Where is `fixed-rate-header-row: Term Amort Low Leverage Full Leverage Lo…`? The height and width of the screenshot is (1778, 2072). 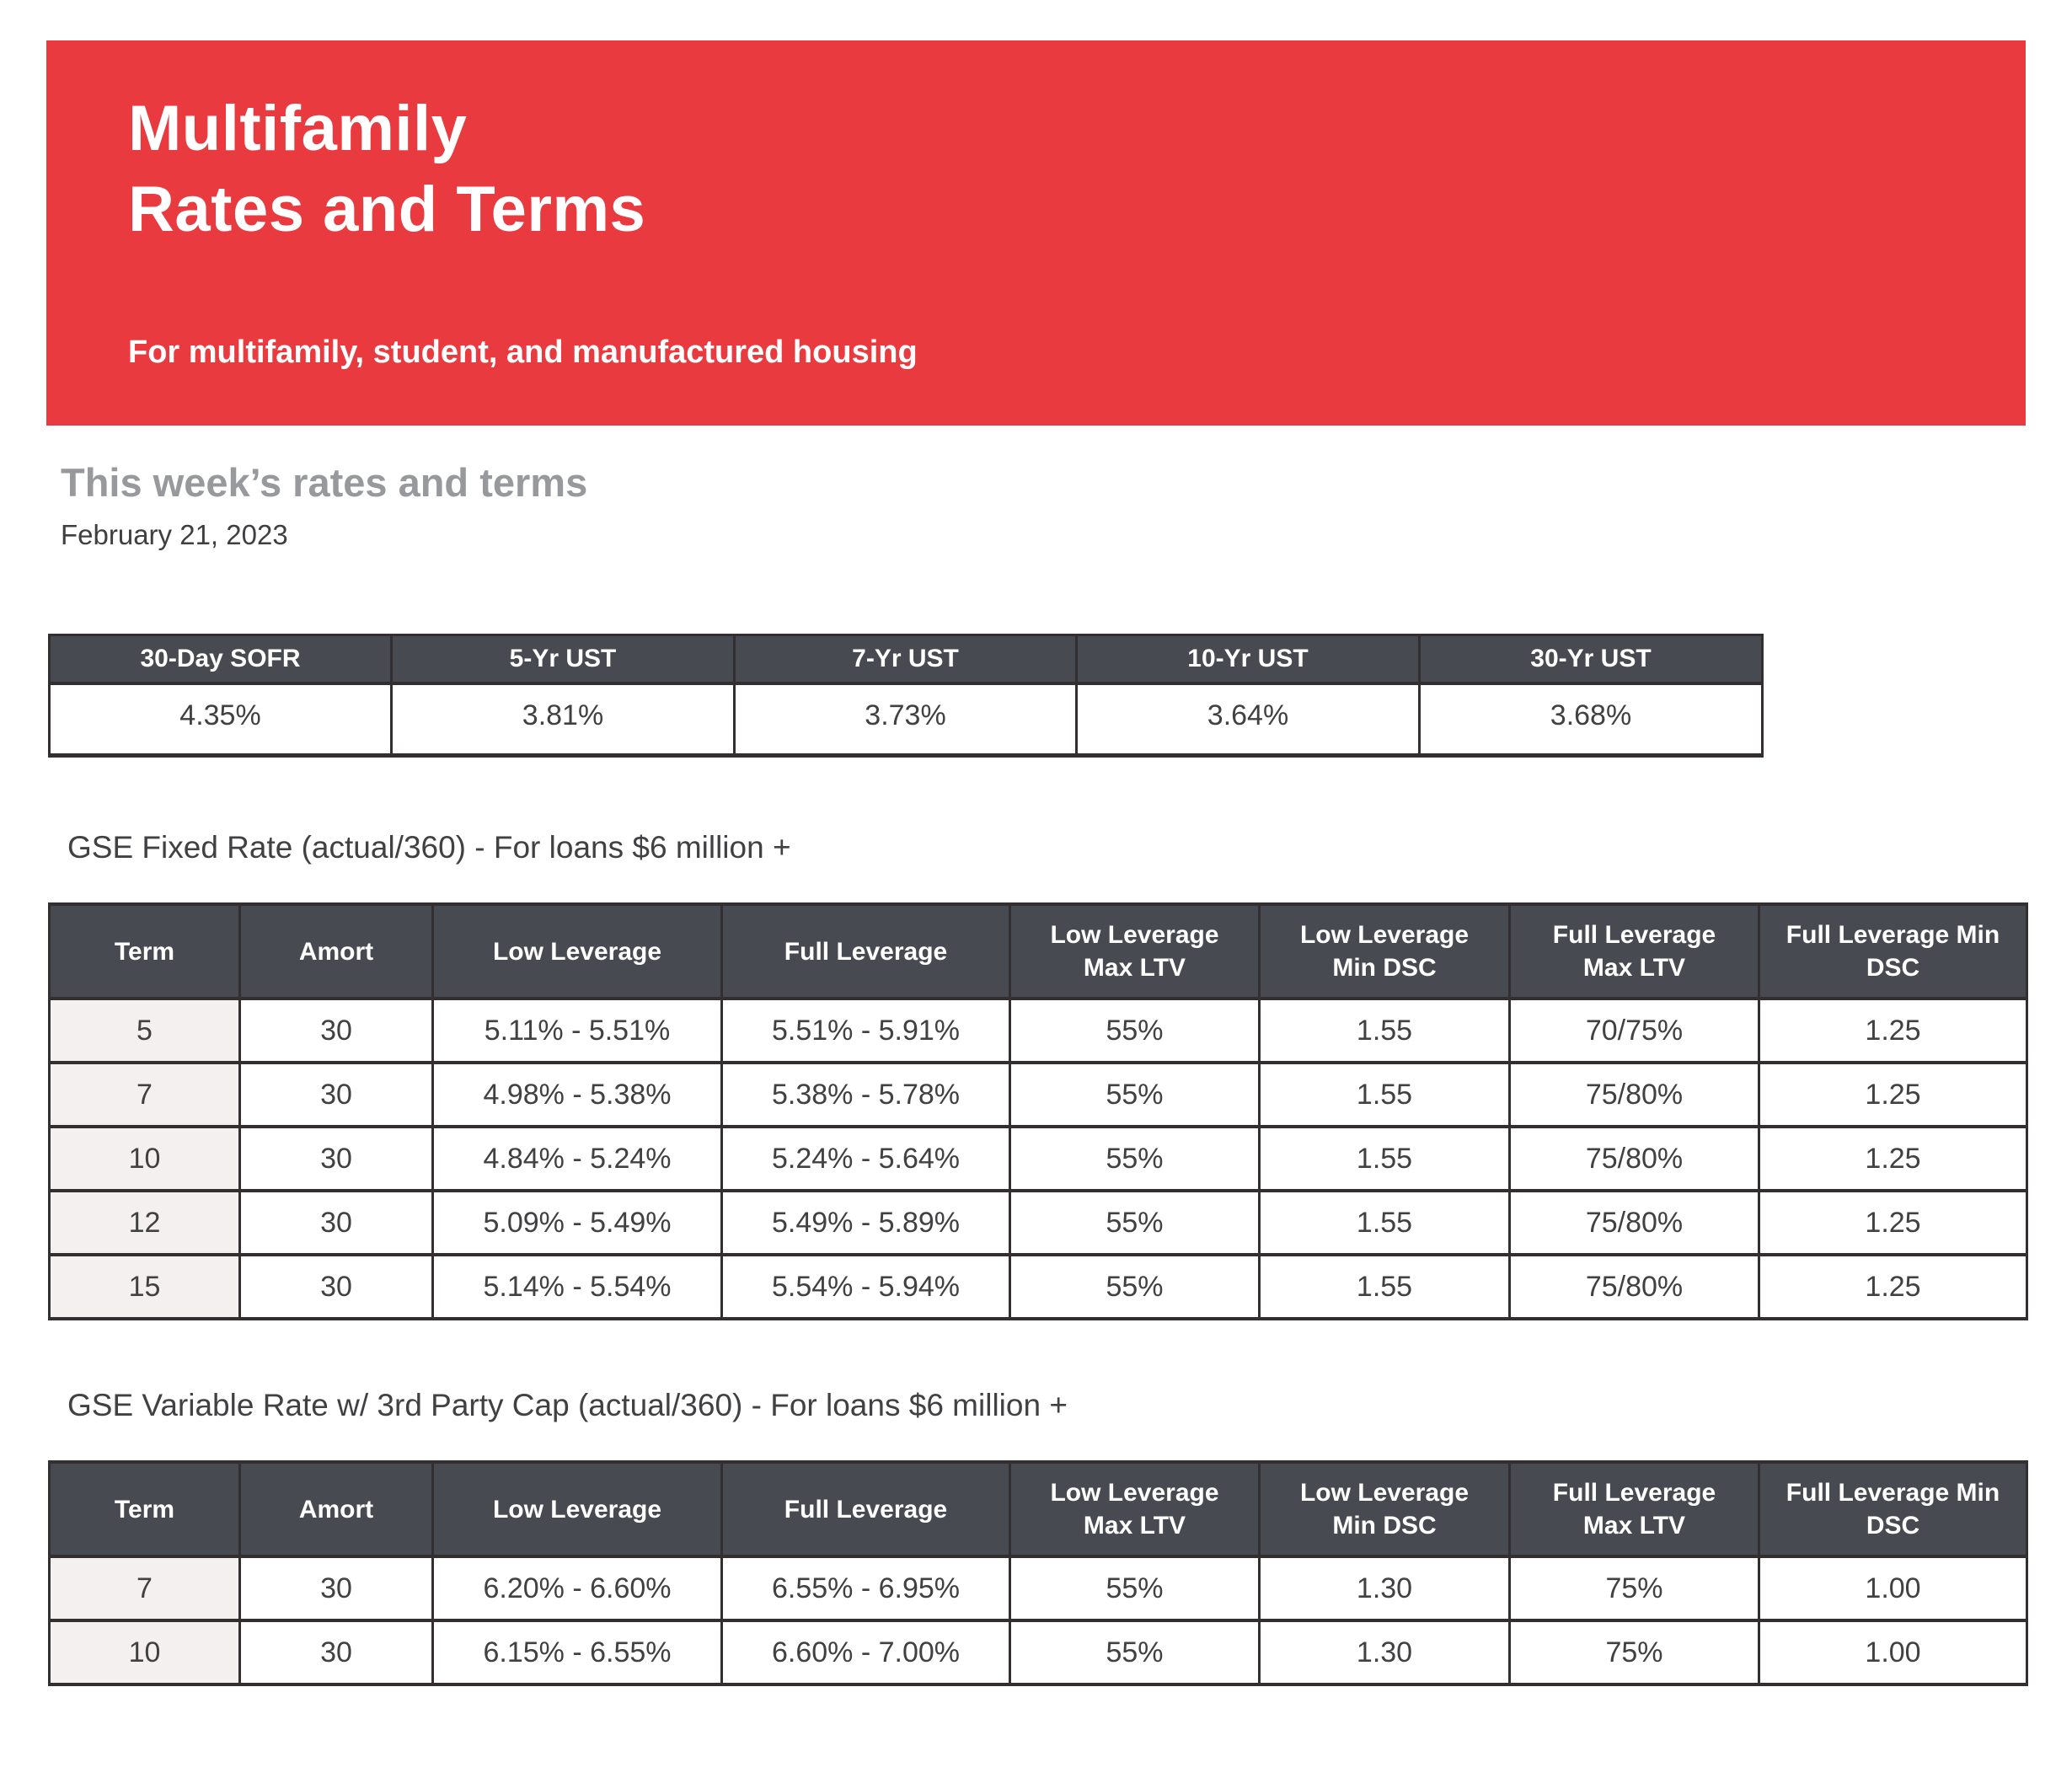 fixed-rate-header-row: Term Amort Low Leverage Full Leverage Lo… is located at coordinates (1038, 951).